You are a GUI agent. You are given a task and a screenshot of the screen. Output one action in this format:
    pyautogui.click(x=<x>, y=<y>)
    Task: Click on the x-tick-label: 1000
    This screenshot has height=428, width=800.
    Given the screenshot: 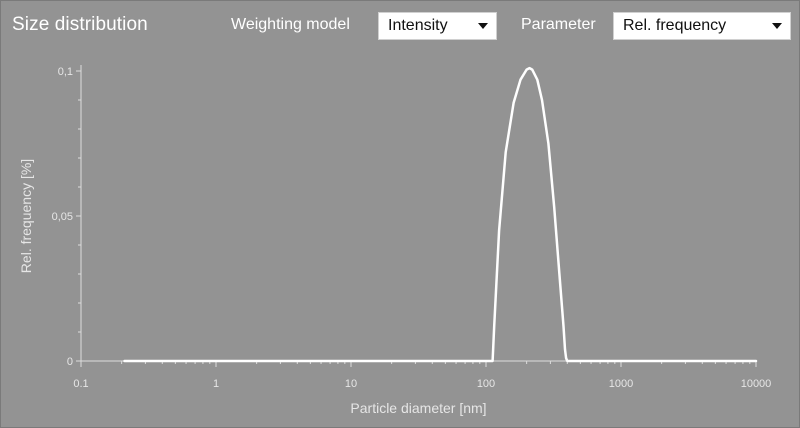 What is the action you would take?
    pyautogui.click(x=621, y=384)
    